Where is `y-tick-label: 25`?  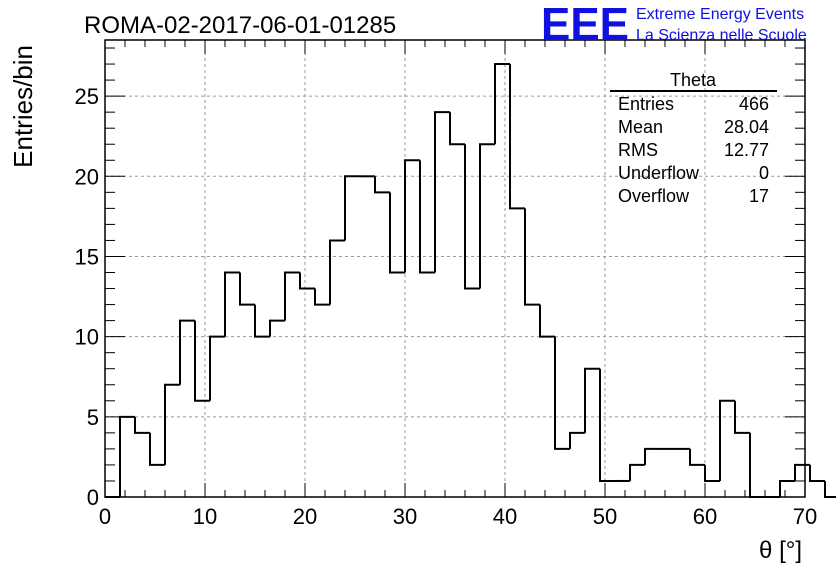
y-tick-label: 25 is located at coordinates (87, 96).